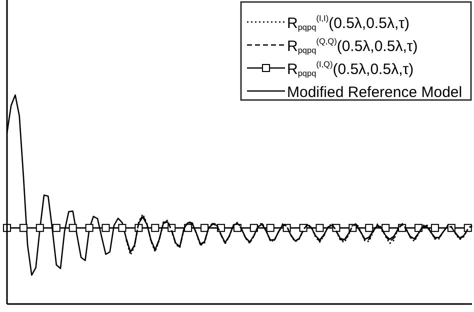  Describe the element at coordinates (348, 23) in the screenshot. I see `legend-label: R$_{pqpq}$$^{(I,I)}$(0.5λ,0.5λ,τ)` at that location.